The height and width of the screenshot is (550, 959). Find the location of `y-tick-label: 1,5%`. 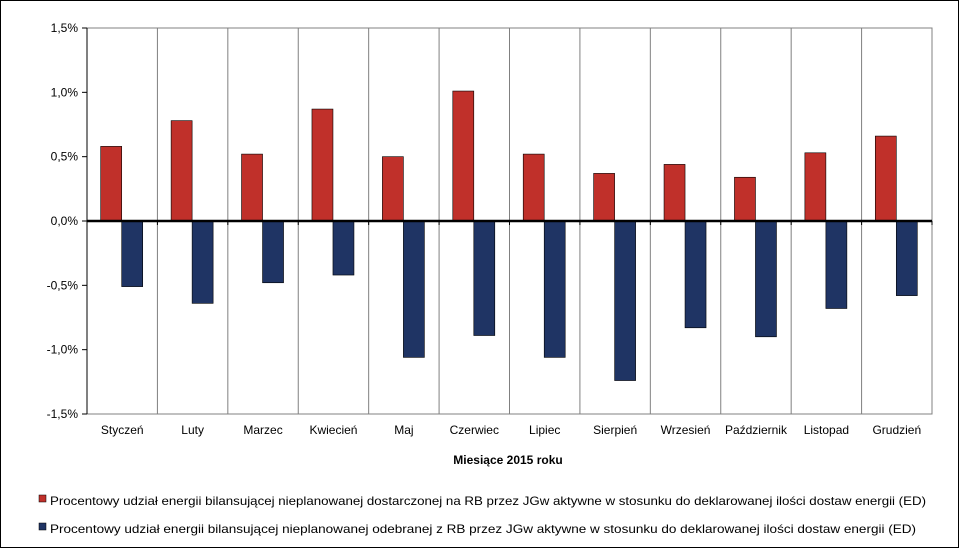

y-tick-label: 1,5% is located at coordinates (65, 28).